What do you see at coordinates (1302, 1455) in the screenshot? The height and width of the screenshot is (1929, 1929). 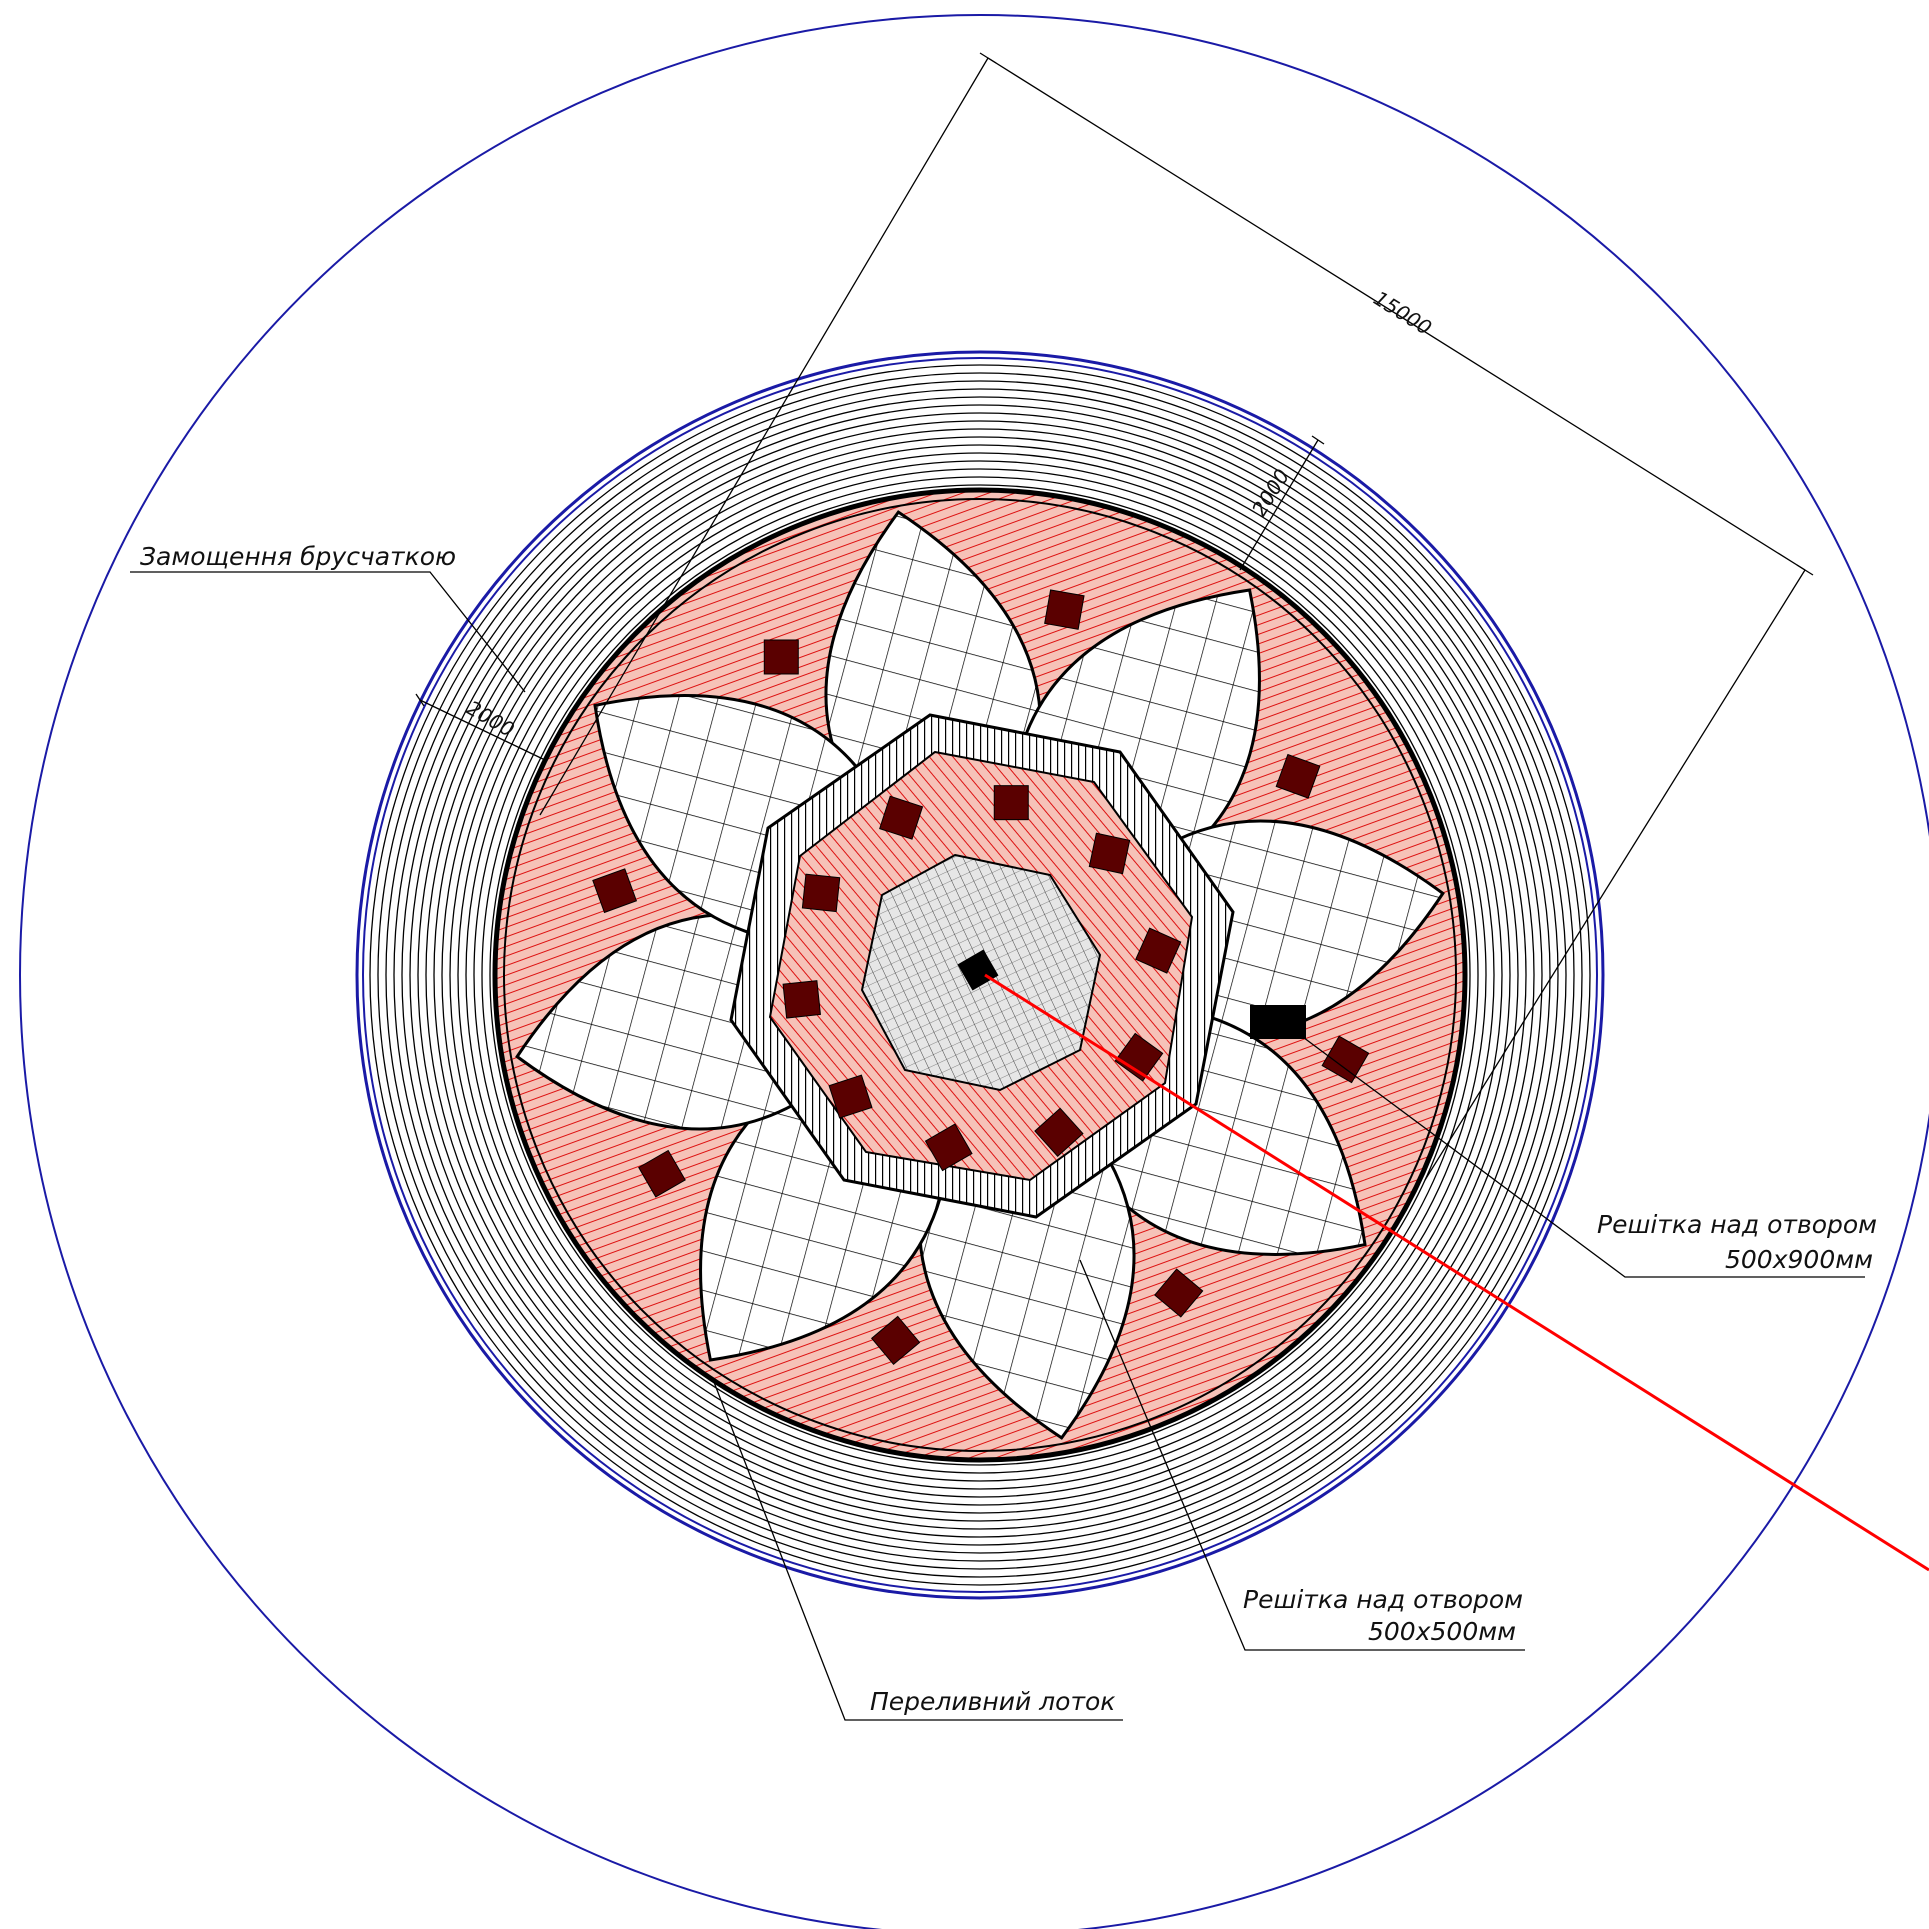 I see `leader-grate-500x500` at bounding box center [1302, 1455].